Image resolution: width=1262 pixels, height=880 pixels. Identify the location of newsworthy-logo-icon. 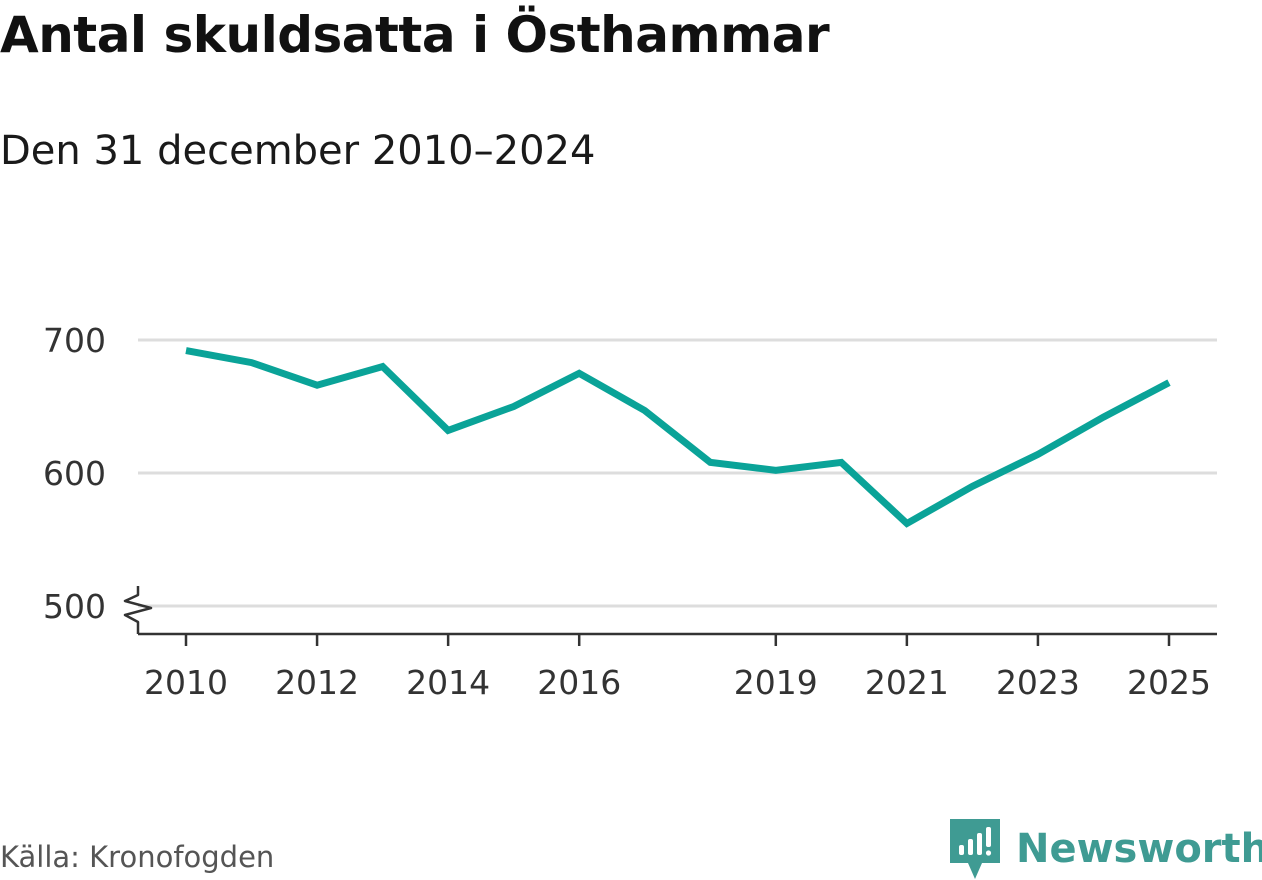
(975, 849).